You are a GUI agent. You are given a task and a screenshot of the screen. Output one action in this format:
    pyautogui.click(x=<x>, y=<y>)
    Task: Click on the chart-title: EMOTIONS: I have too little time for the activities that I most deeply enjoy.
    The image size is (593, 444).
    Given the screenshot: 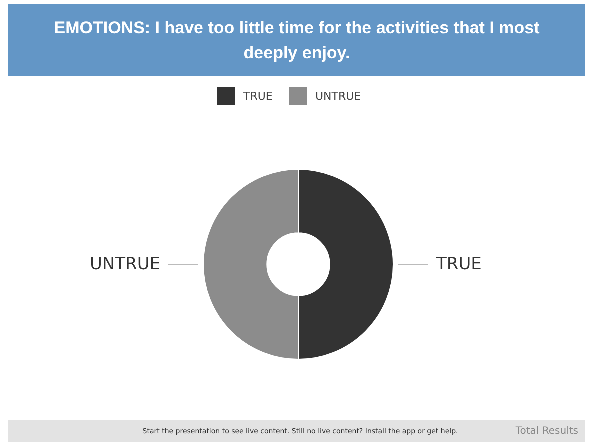 What is the action you would take?
    pyautogui.click(x=297, y=40)
    